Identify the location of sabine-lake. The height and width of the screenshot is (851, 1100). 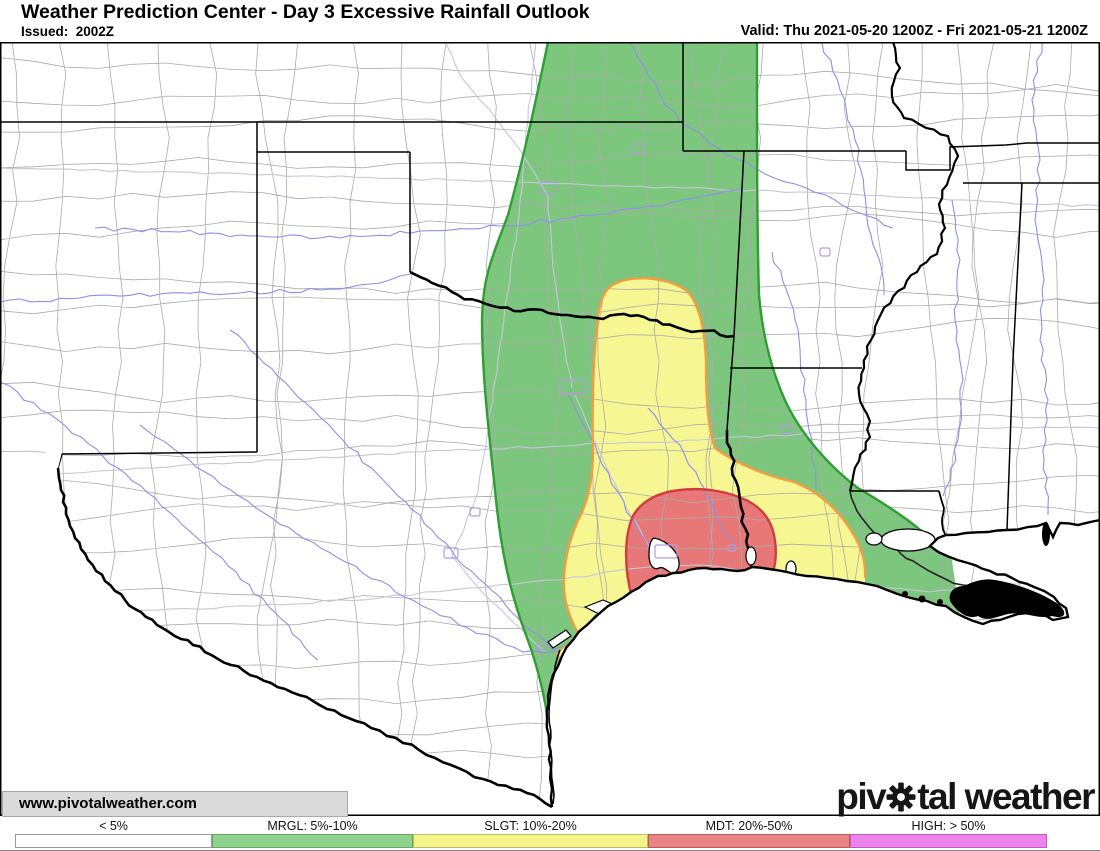
(751, 556).